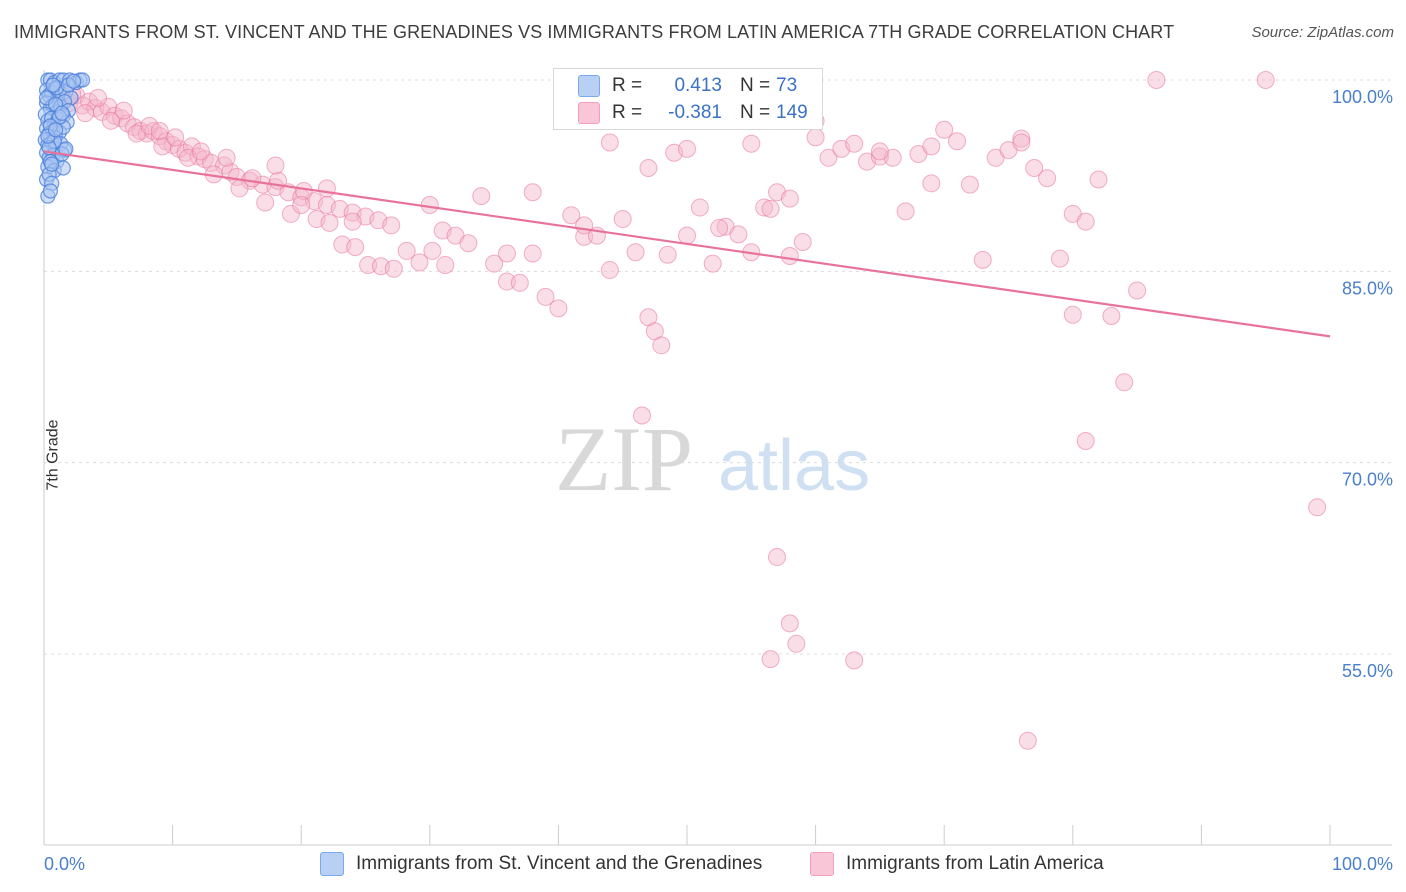 The width and height of the screenshot is (1406, 892). I want to click on legend-swatch-blue, so click(332, 864).